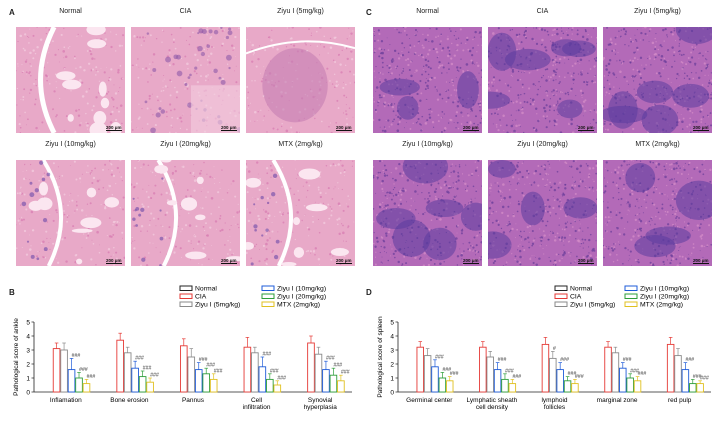  What do you see at coordinates (321, 407) in the screenshot?
I see `category-label: hyperplasia` at bounding box center [321, 407].